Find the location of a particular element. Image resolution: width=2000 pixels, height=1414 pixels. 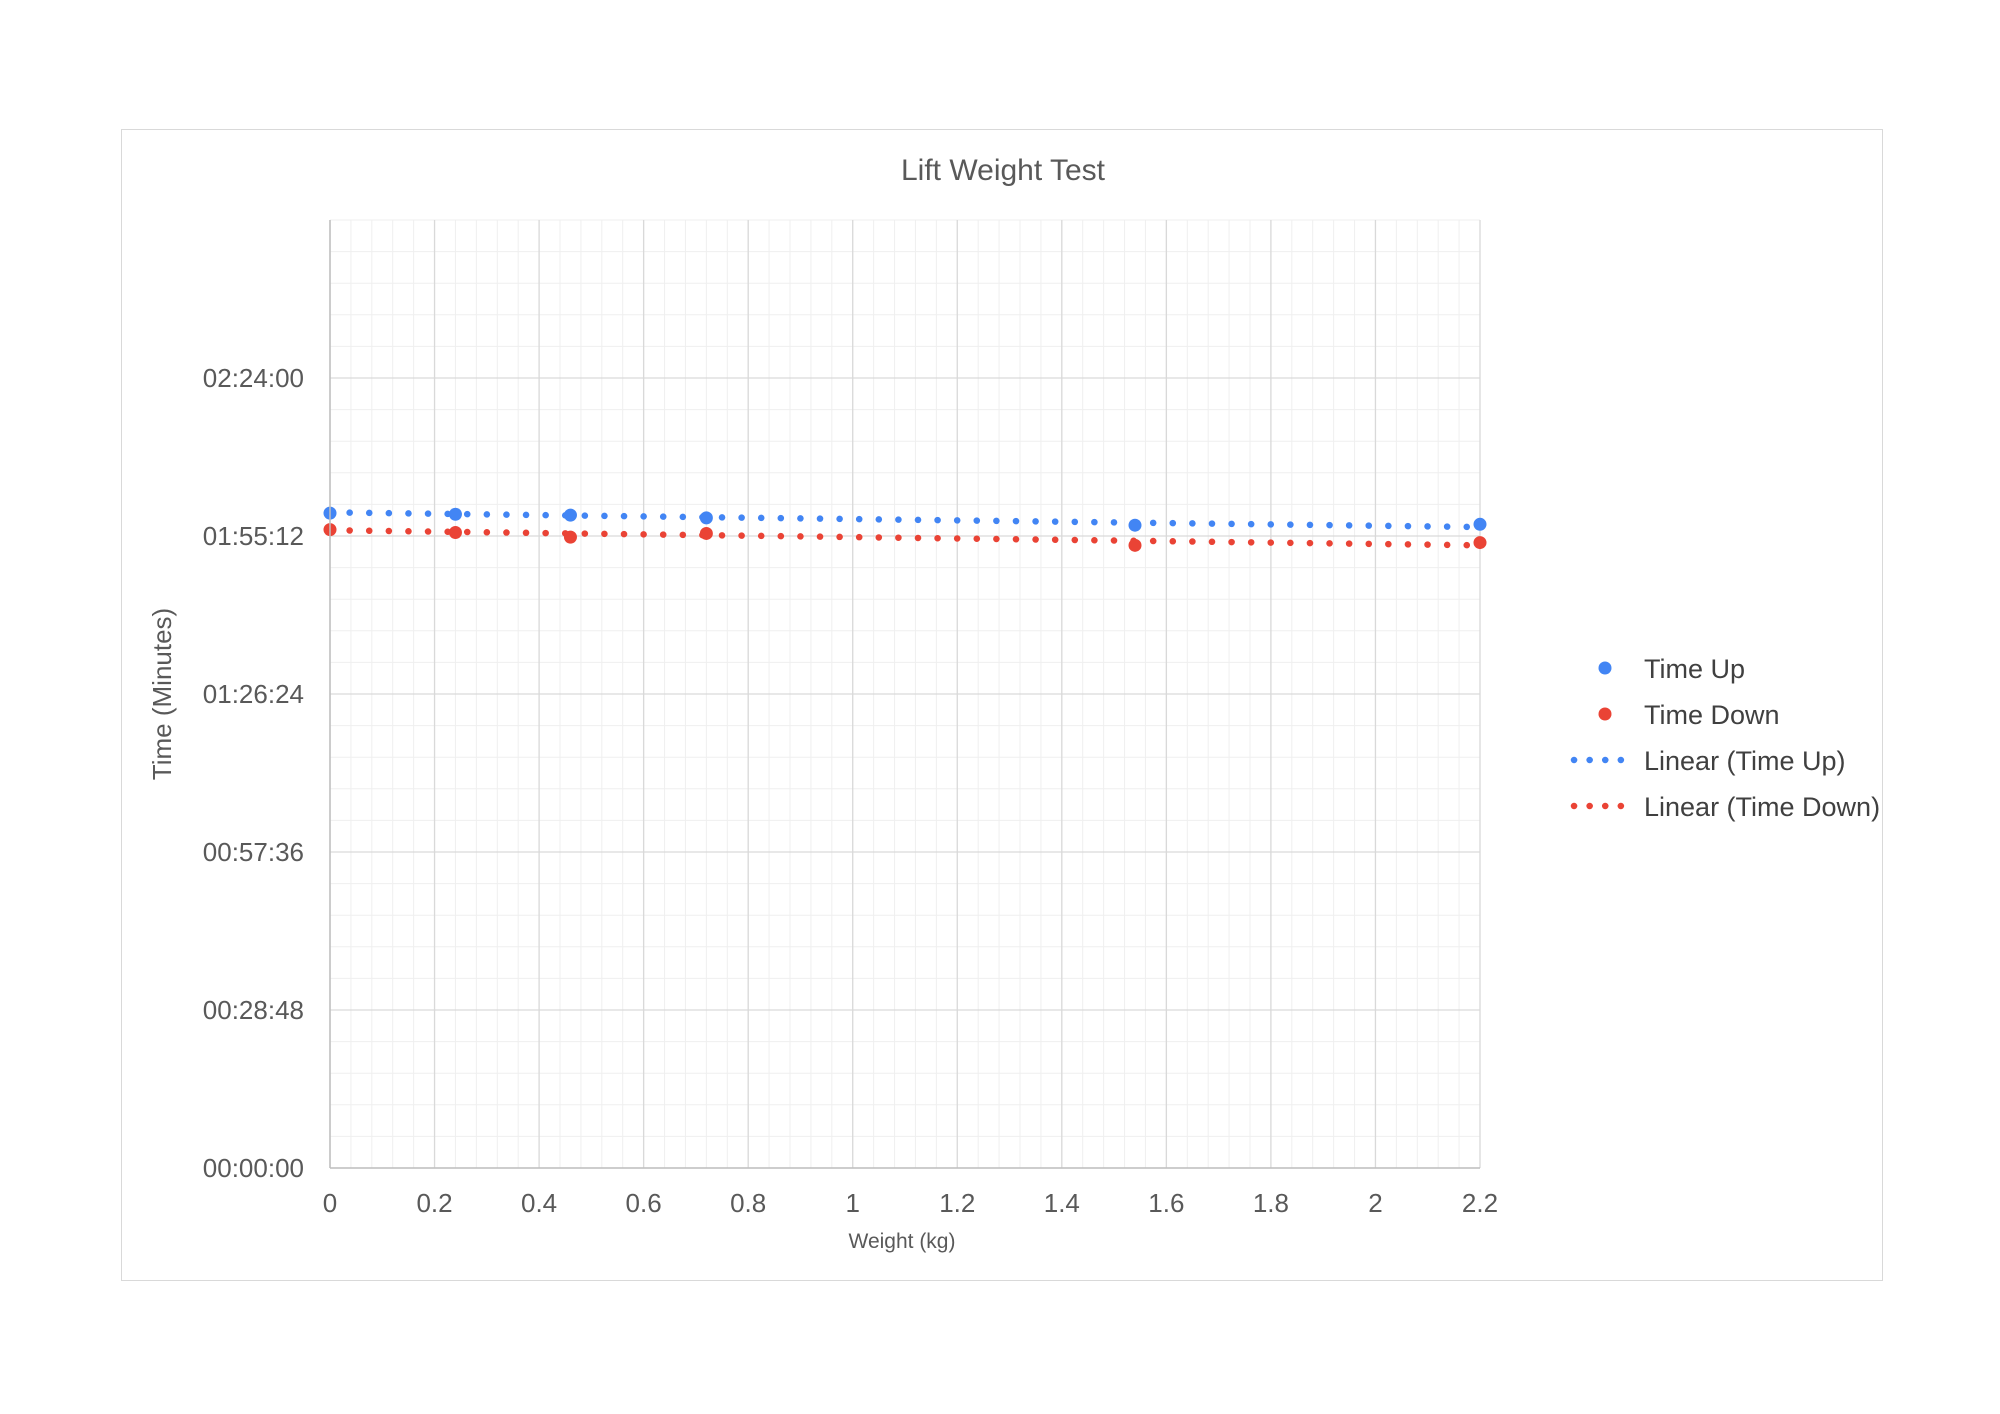

y-axis-title: Time (Minutes) is located at coordinates (162, 694).